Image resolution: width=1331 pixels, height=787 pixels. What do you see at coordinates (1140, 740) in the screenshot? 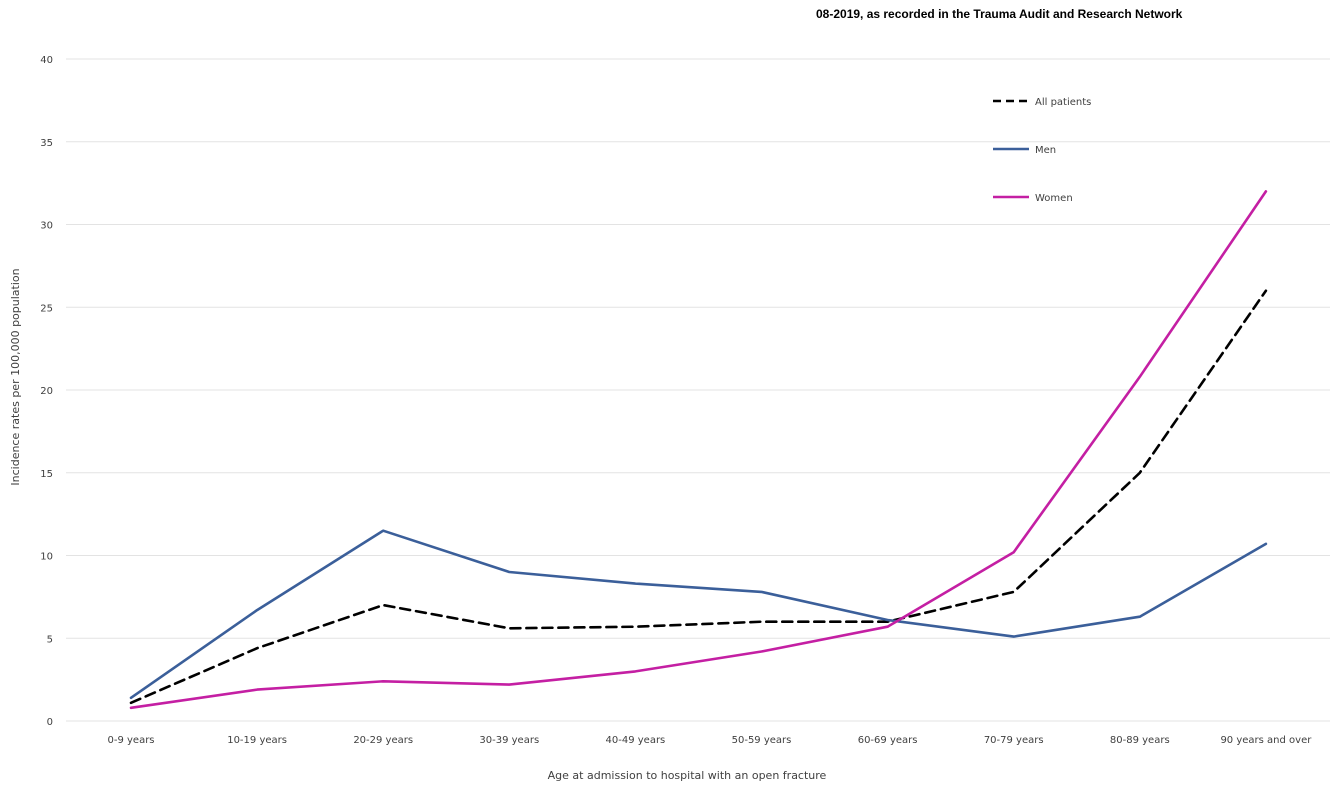
I see `x-tick-label: 80-89 years` at bounding box center [1140, 740].